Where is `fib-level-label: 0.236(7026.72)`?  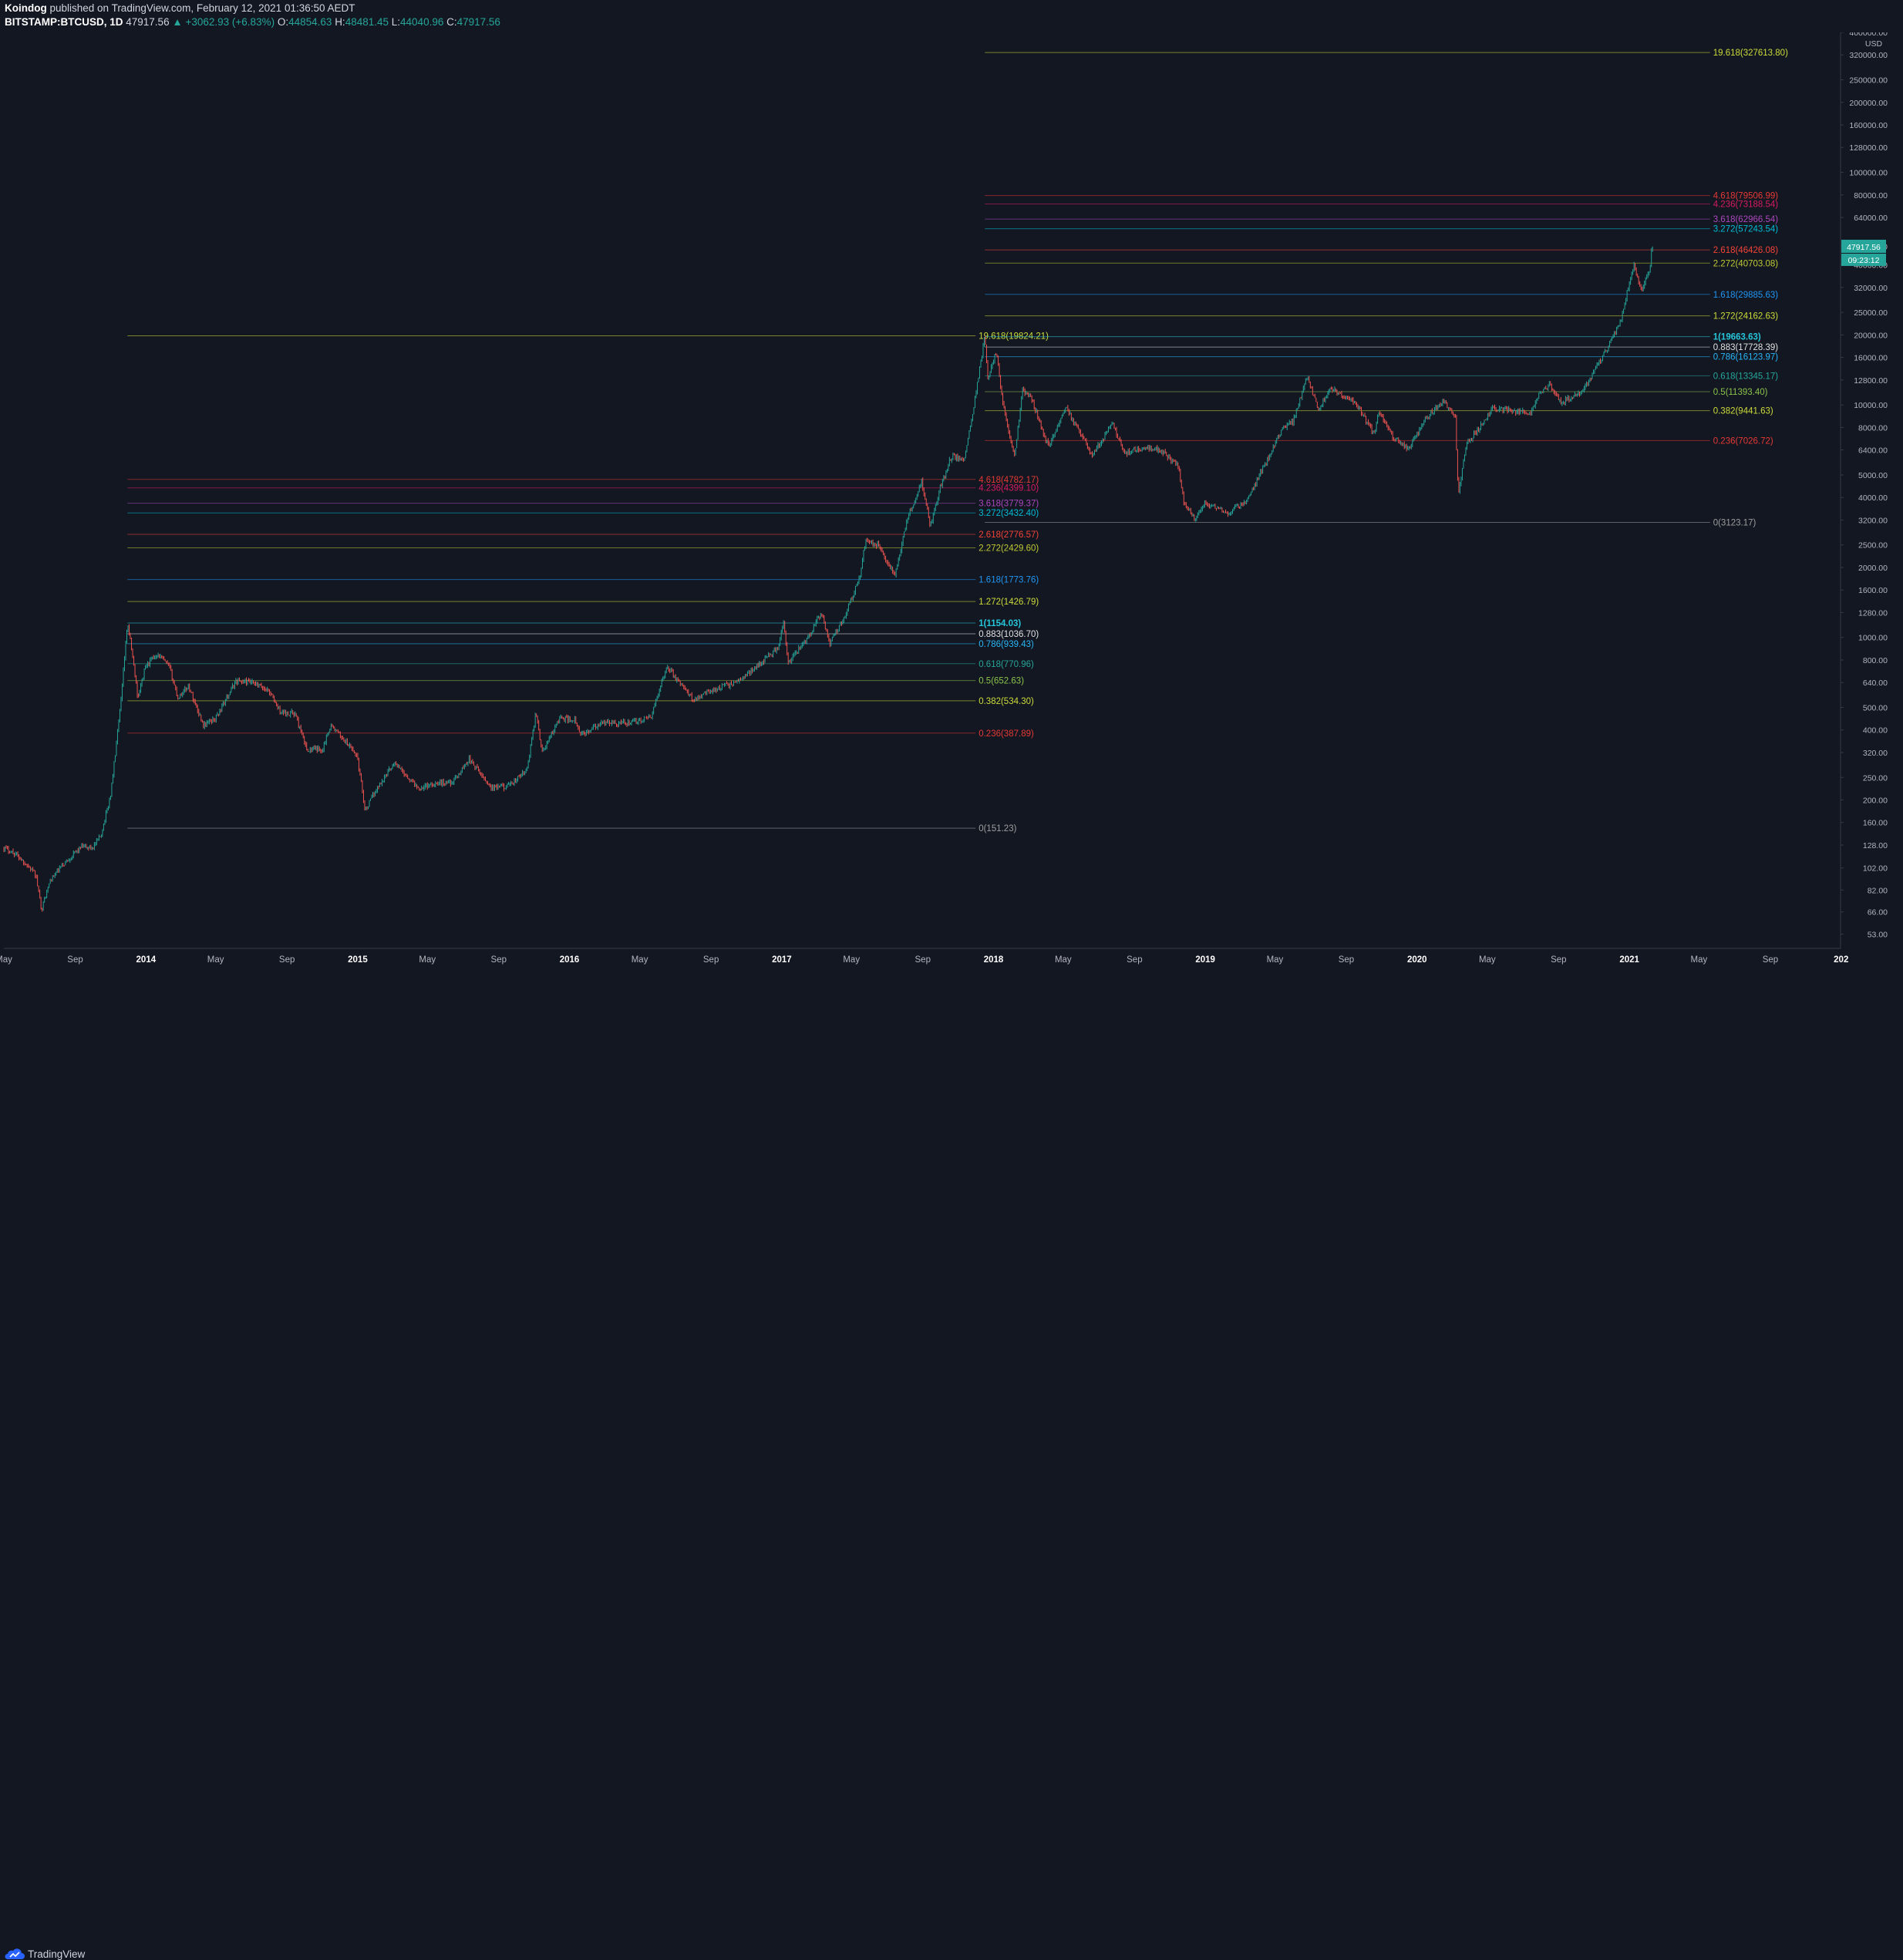 fib-level-label: 0.236(7026.72) is located at coordinates (1743, 441).